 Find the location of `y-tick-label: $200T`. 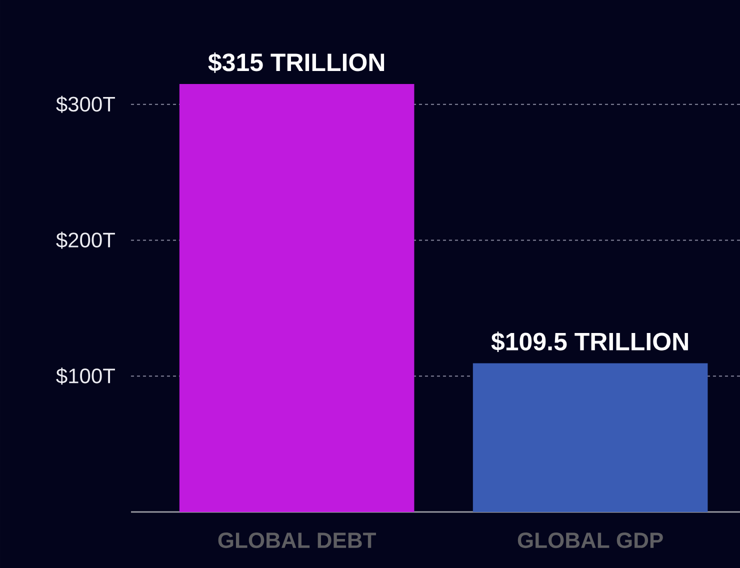

y-tick-label: $200T is located at coordinates (85, 240).